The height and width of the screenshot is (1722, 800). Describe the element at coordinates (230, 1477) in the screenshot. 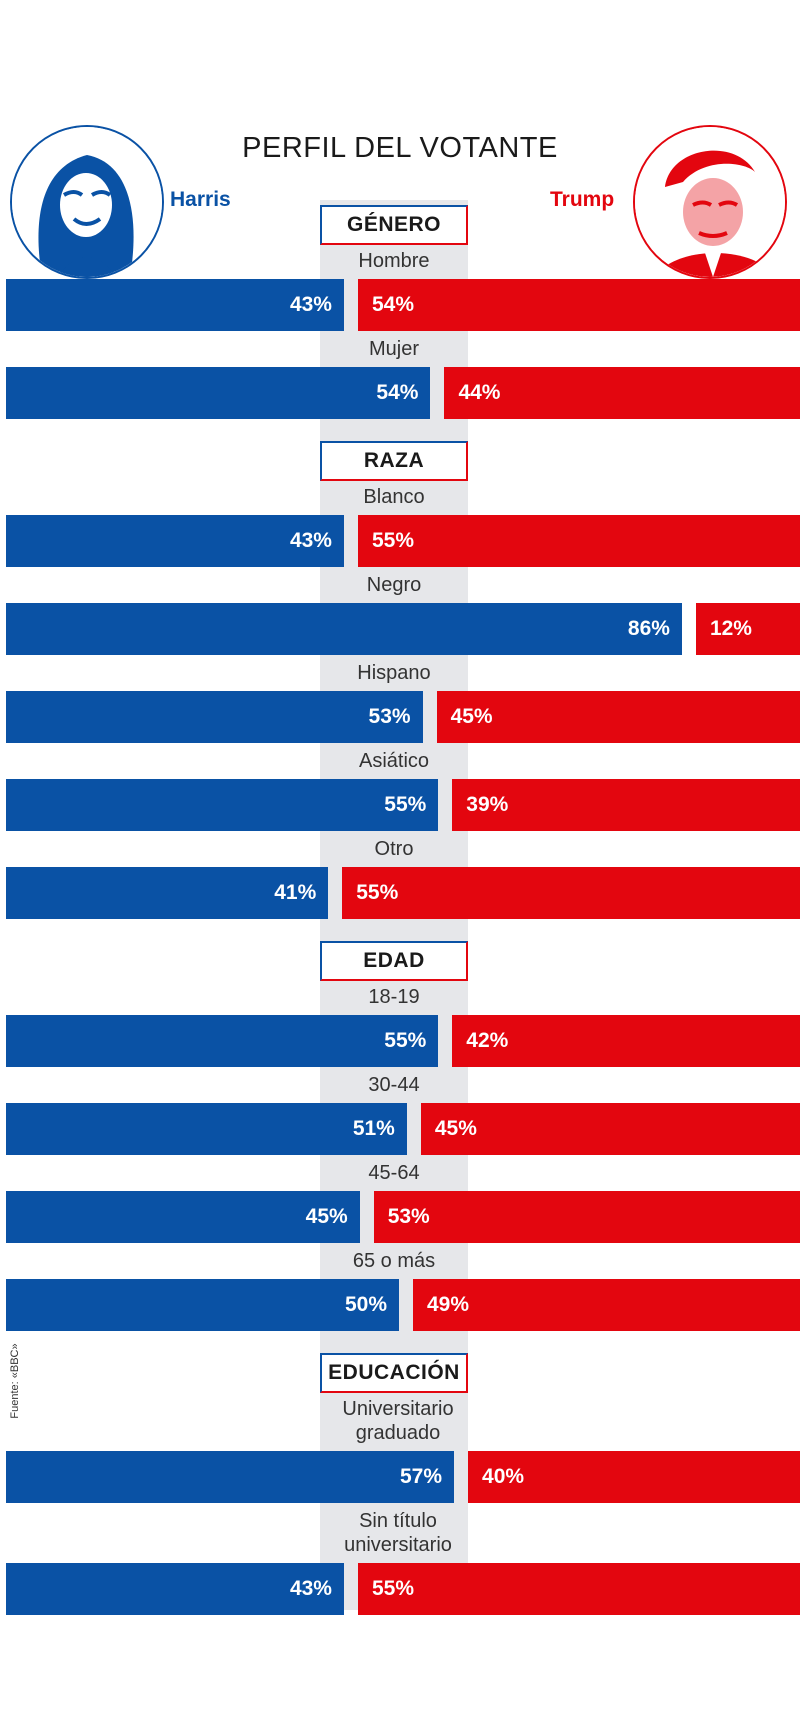

I see `harris-bar: 57%` at that location.